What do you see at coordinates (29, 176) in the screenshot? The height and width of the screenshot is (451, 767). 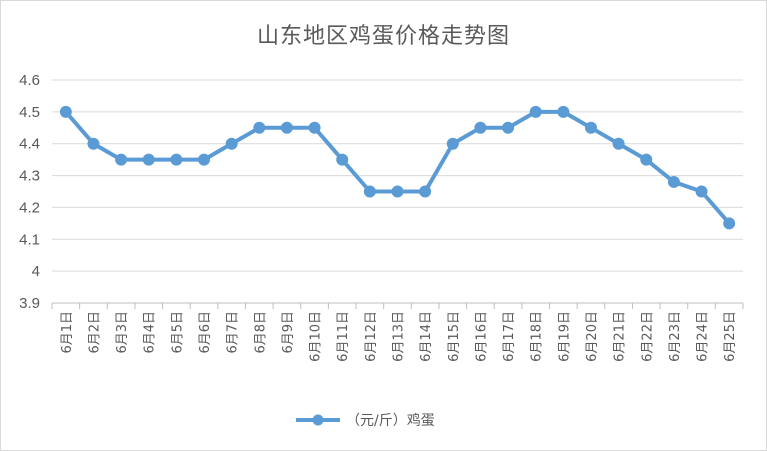 I see `y-tick-label: 4.3` at bounding box center [29, 176].